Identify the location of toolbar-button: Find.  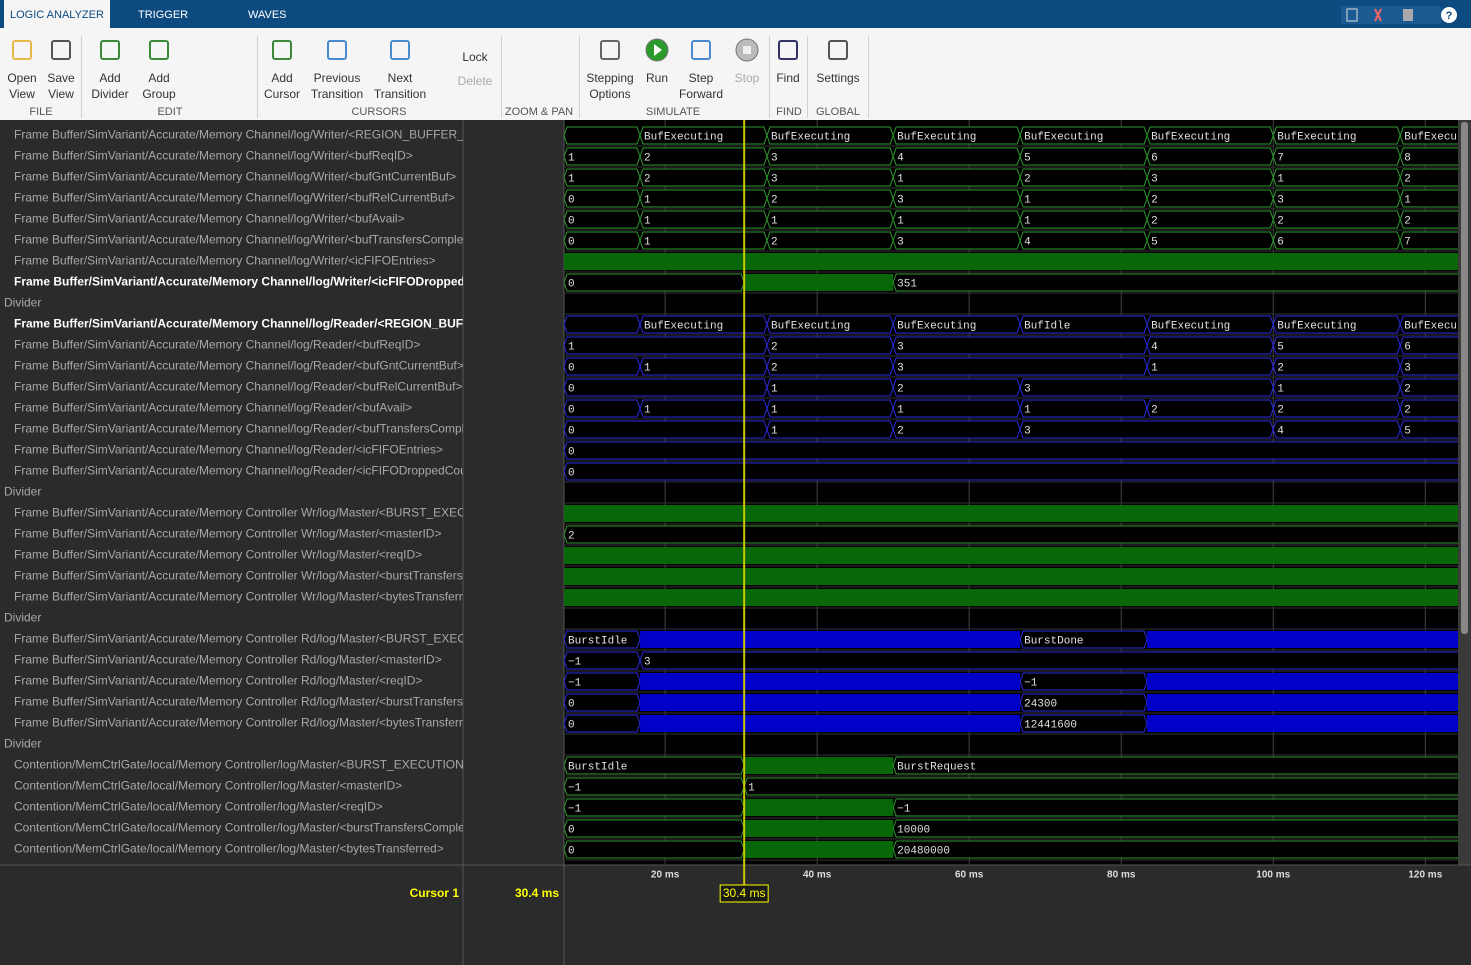
(787, 78).